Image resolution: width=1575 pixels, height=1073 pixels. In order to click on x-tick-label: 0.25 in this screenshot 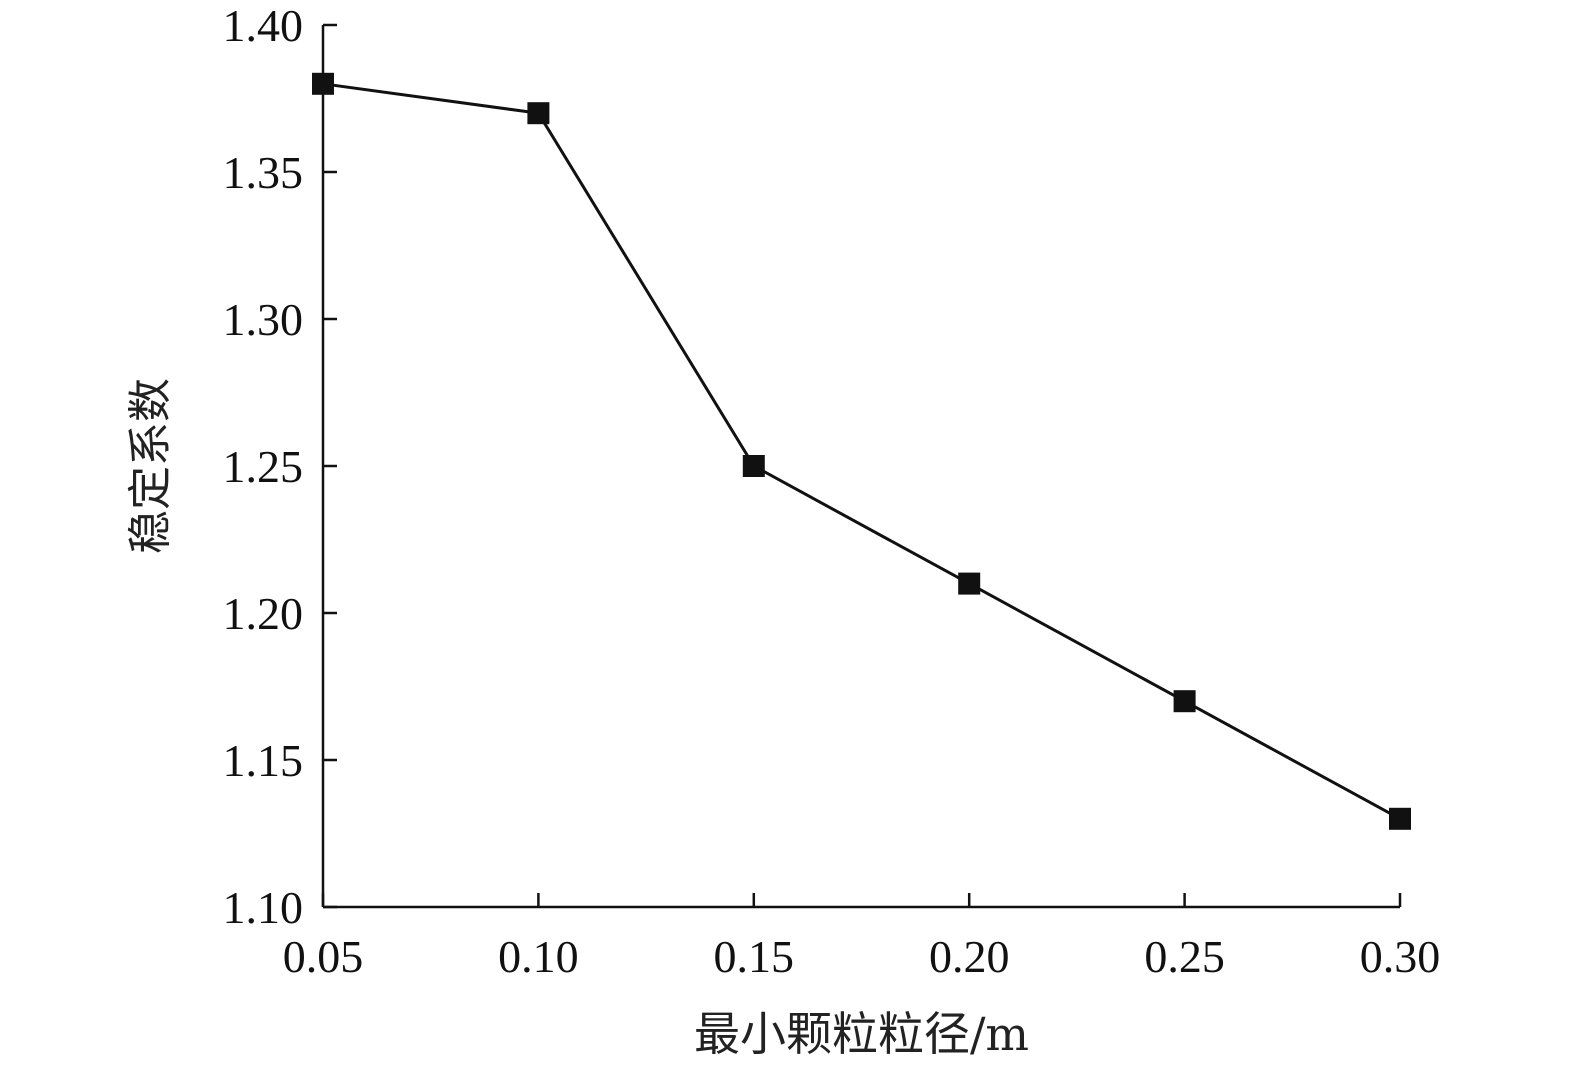, I will do `click(1184, 956)`.